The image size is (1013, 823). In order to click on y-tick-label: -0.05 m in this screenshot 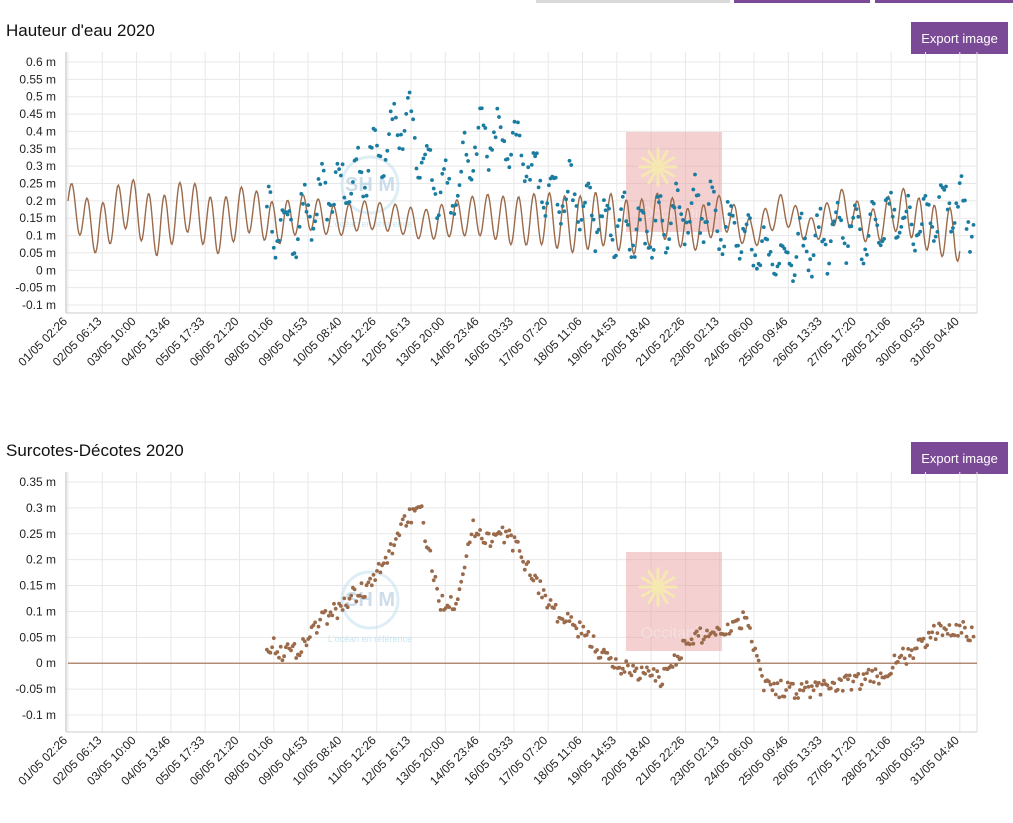, I will do `click(35, 288)`.